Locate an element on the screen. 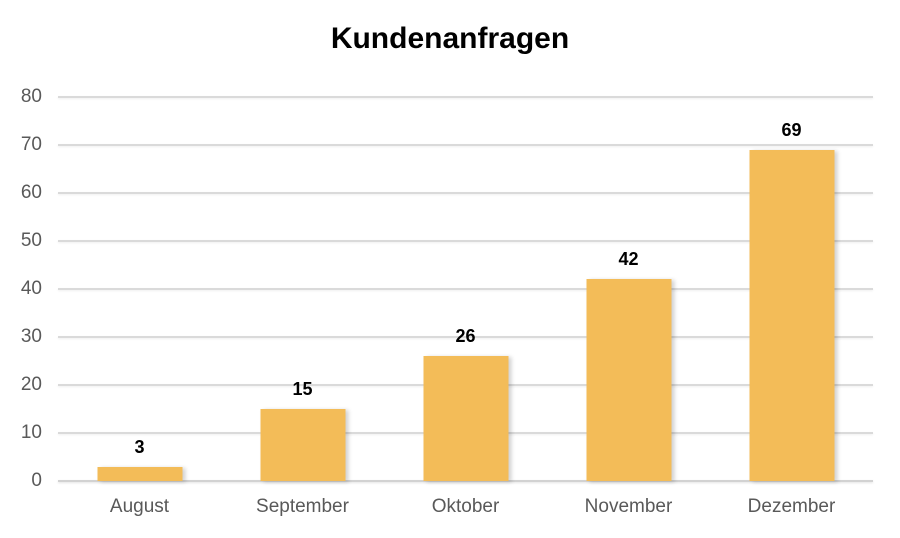 Image resolution: width=900 pixels, height=538 pixels. bar-oktober is located at coordinates (465, 418).